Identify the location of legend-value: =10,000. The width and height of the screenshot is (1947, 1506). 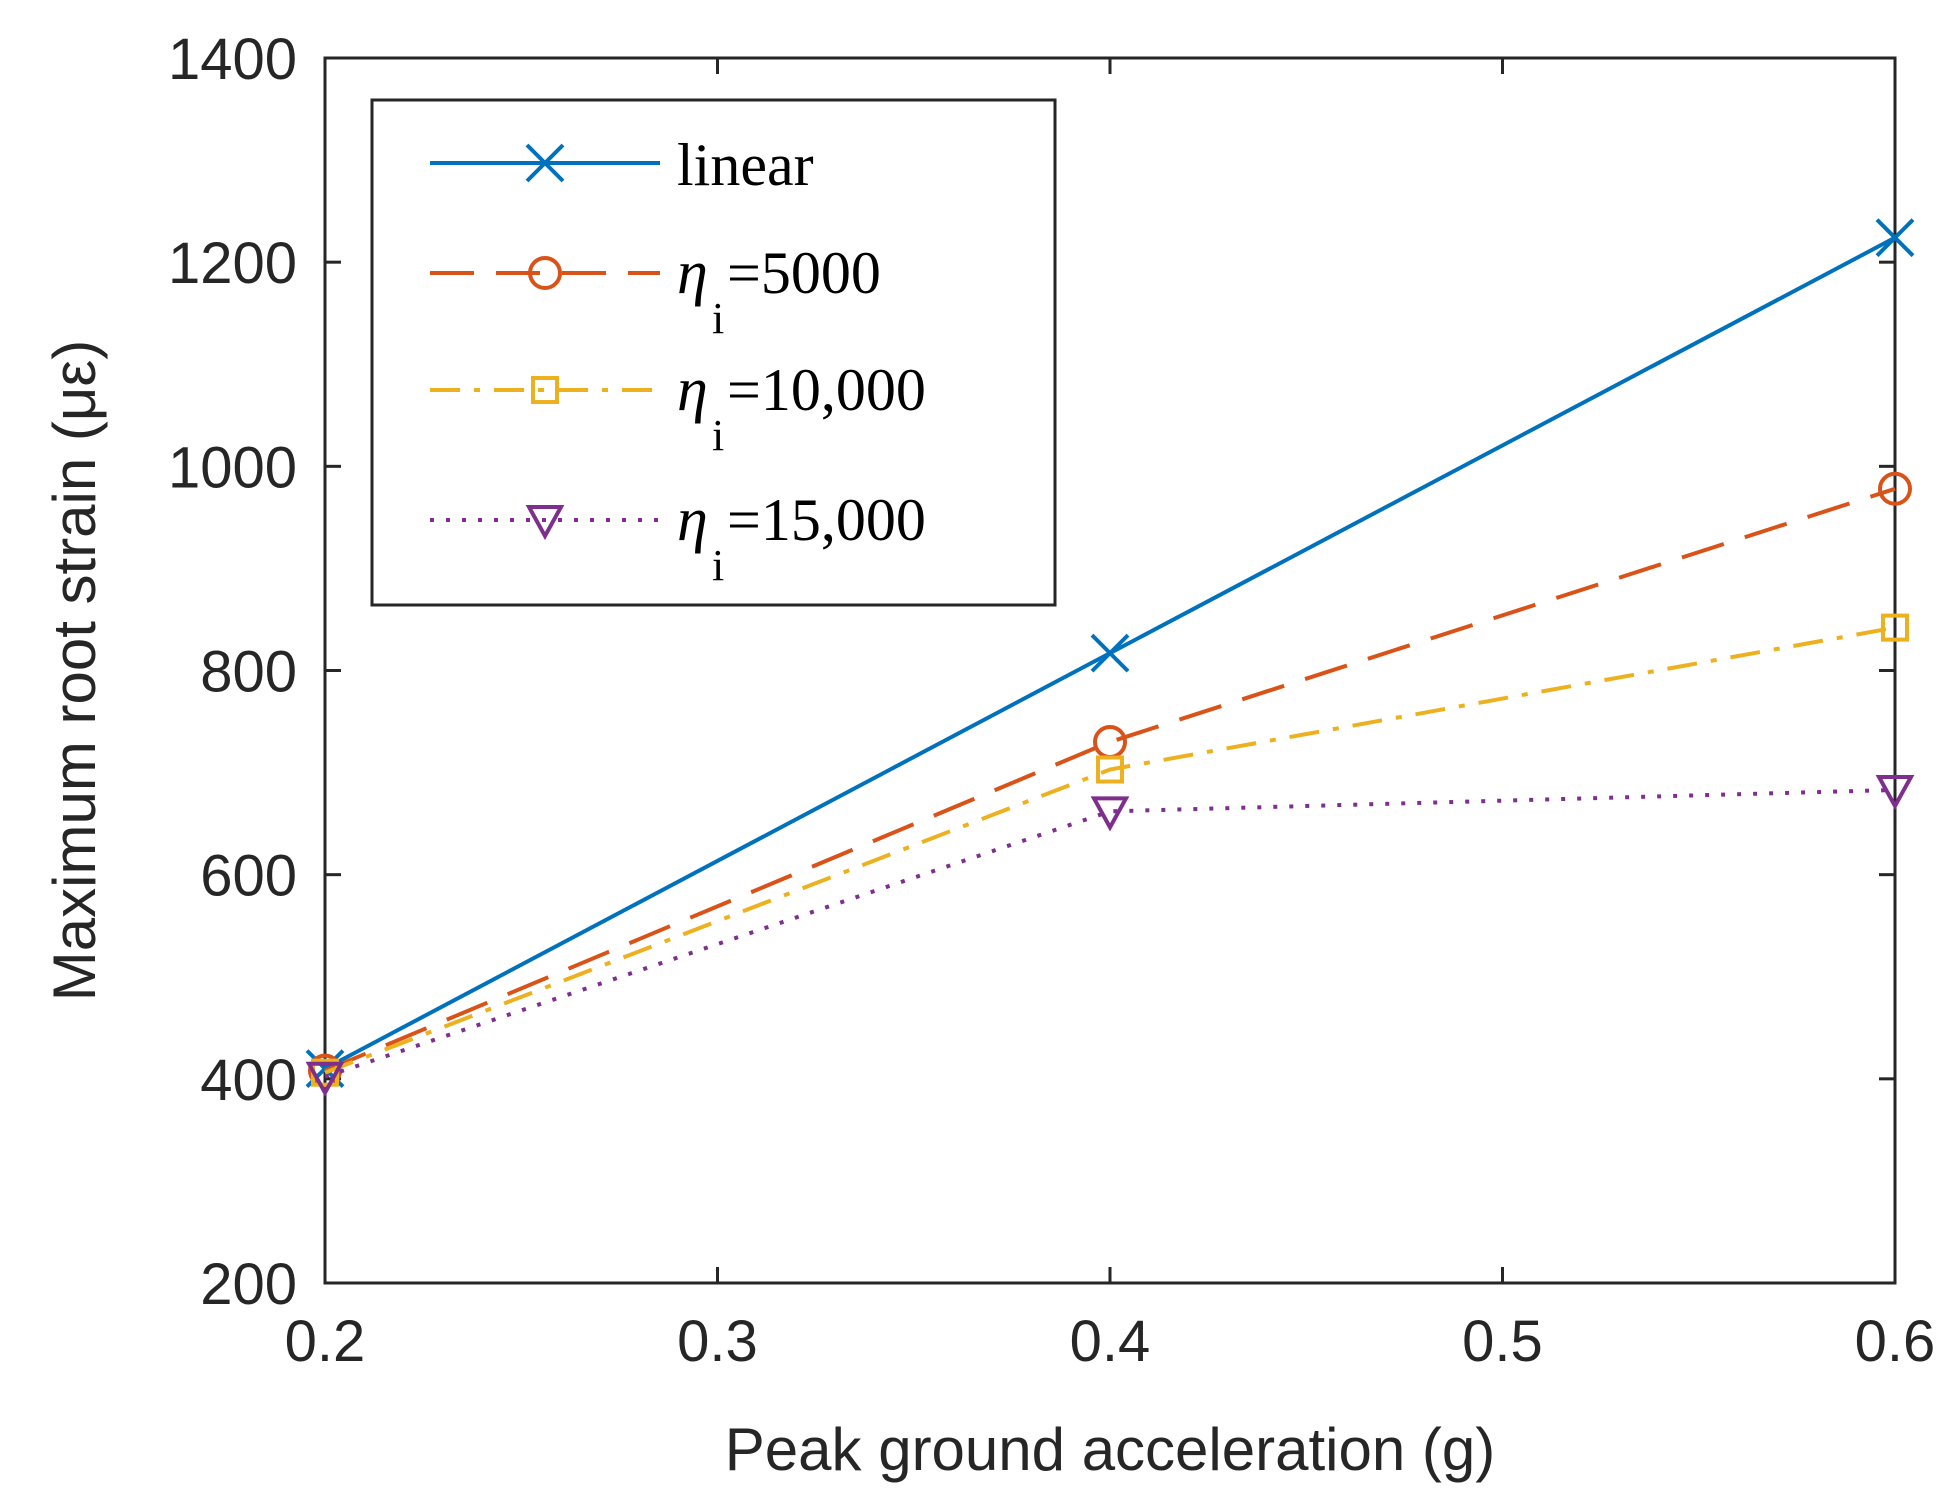
(826, 390).